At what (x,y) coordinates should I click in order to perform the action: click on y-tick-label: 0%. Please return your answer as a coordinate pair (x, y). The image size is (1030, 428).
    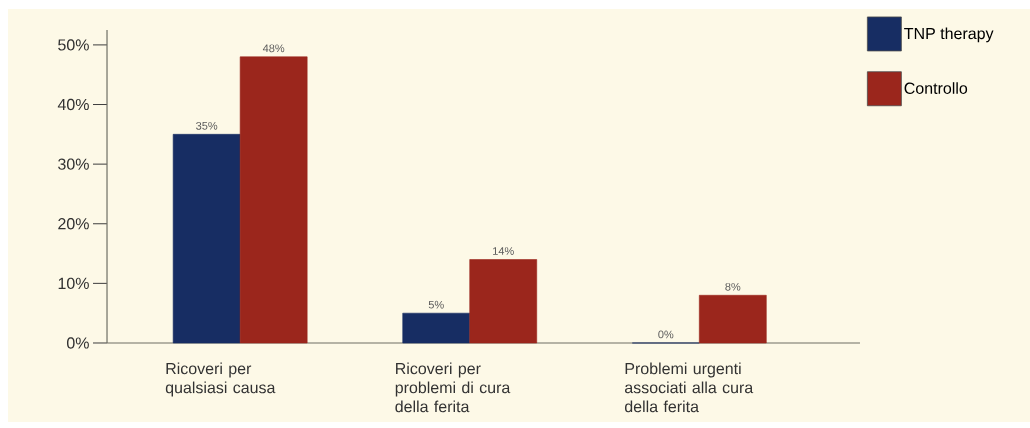
    Looking at the image, I should click on (77, 343).